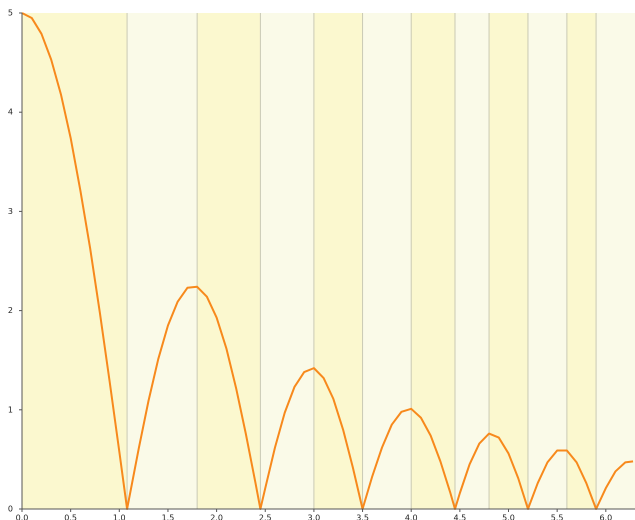  I want to click on x-tick-label: 2.5, so click(265, 517).